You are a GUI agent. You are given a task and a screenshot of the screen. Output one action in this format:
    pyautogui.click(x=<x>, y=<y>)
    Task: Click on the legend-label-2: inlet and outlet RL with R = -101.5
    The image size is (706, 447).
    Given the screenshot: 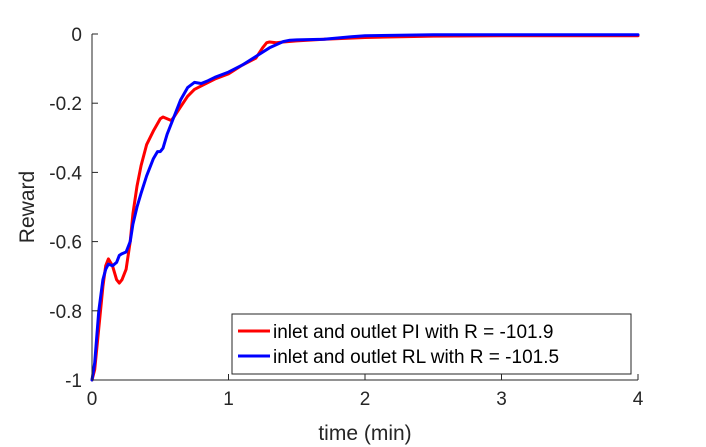 What is the action you would take?
    pyautogui.click(x=416, y=357)
    